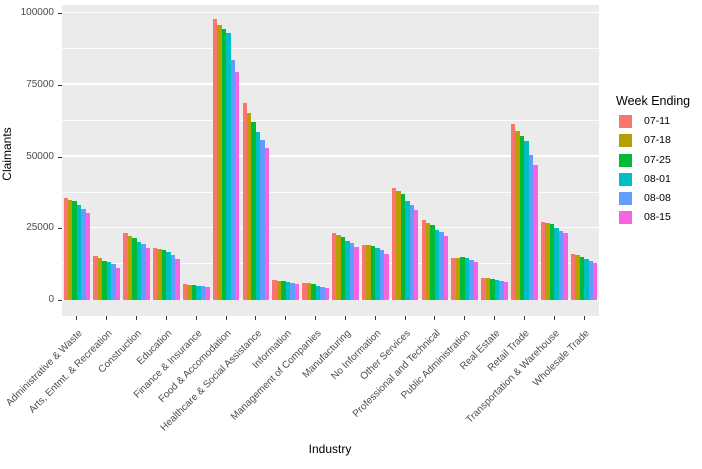  What do you see at coordinates (40, 84) in the screenshot?
I see `y-tick-label: 75000` at bounding box center [40, 84].